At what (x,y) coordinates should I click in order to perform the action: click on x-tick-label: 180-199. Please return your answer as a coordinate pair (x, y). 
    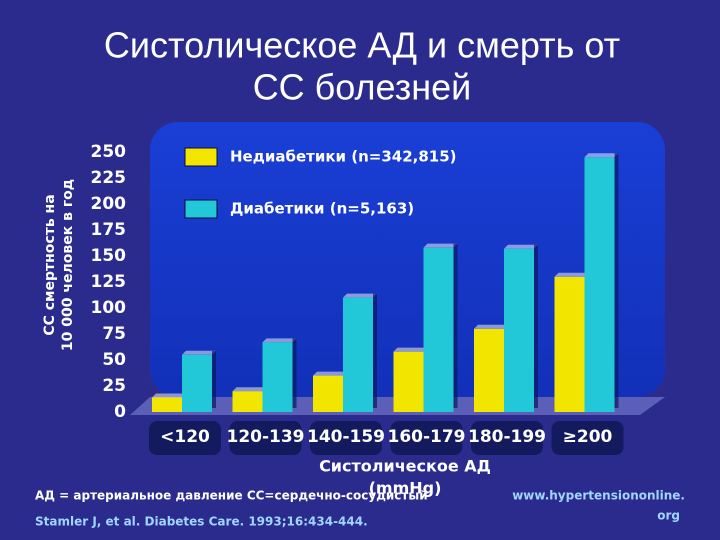
    Looking at the image, I should click on (507, 437).